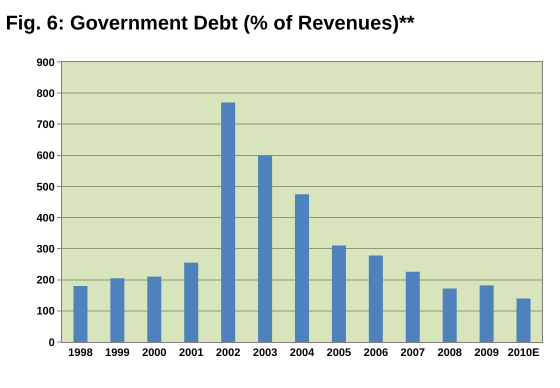  What do you see at coordinates (303, 353) in the screenshot?
I see `x-tick-label: 2004` at bounding box center [303, 353].